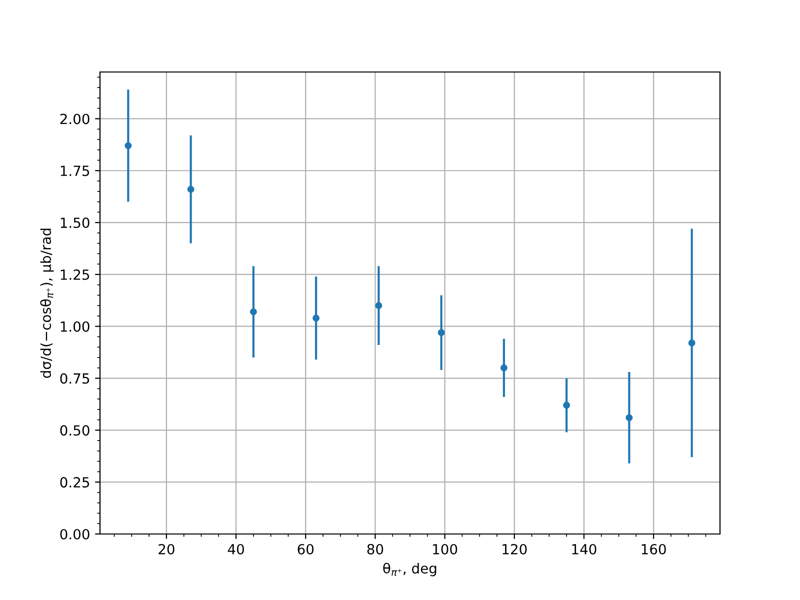  I want to click on x-tick-label: 20, so click(166, 549).